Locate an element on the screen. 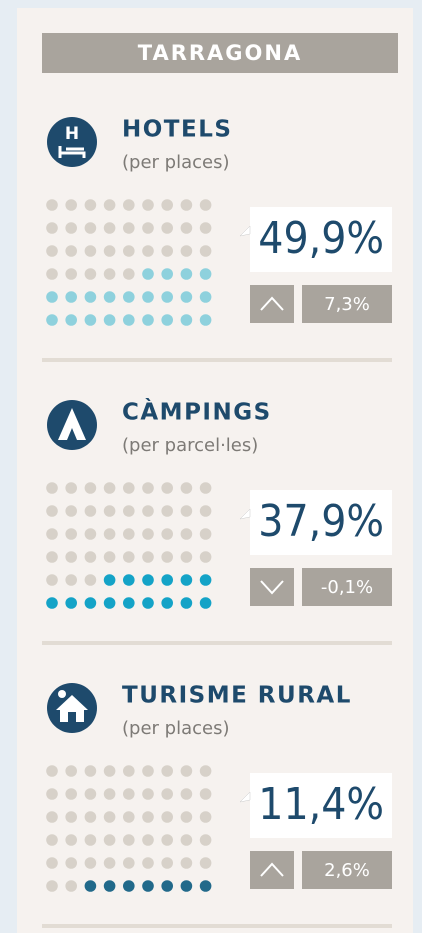 This screenshot has width=422, height=933. camping-icon is located at coordinates (72, 425).